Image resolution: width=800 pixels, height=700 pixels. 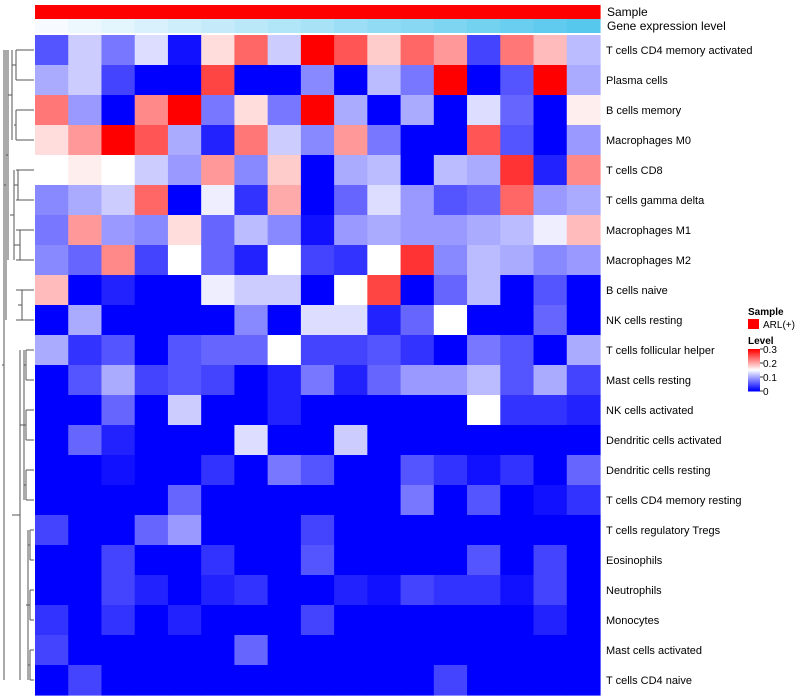 I want to click on row-label: Dendritic cells activated, so click(x=664, y=441).